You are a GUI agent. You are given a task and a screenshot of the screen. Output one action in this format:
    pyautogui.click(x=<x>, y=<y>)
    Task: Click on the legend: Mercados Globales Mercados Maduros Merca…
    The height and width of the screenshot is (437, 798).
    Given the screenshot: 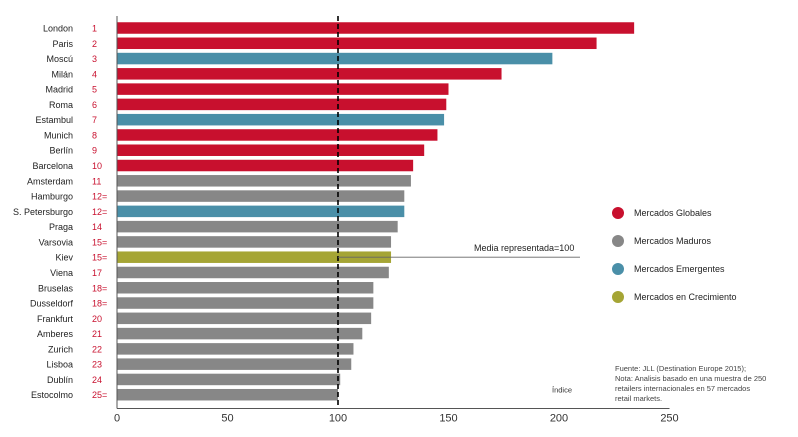 What is the action you would take?
    pyautogui.click(x=702, y=262)
    